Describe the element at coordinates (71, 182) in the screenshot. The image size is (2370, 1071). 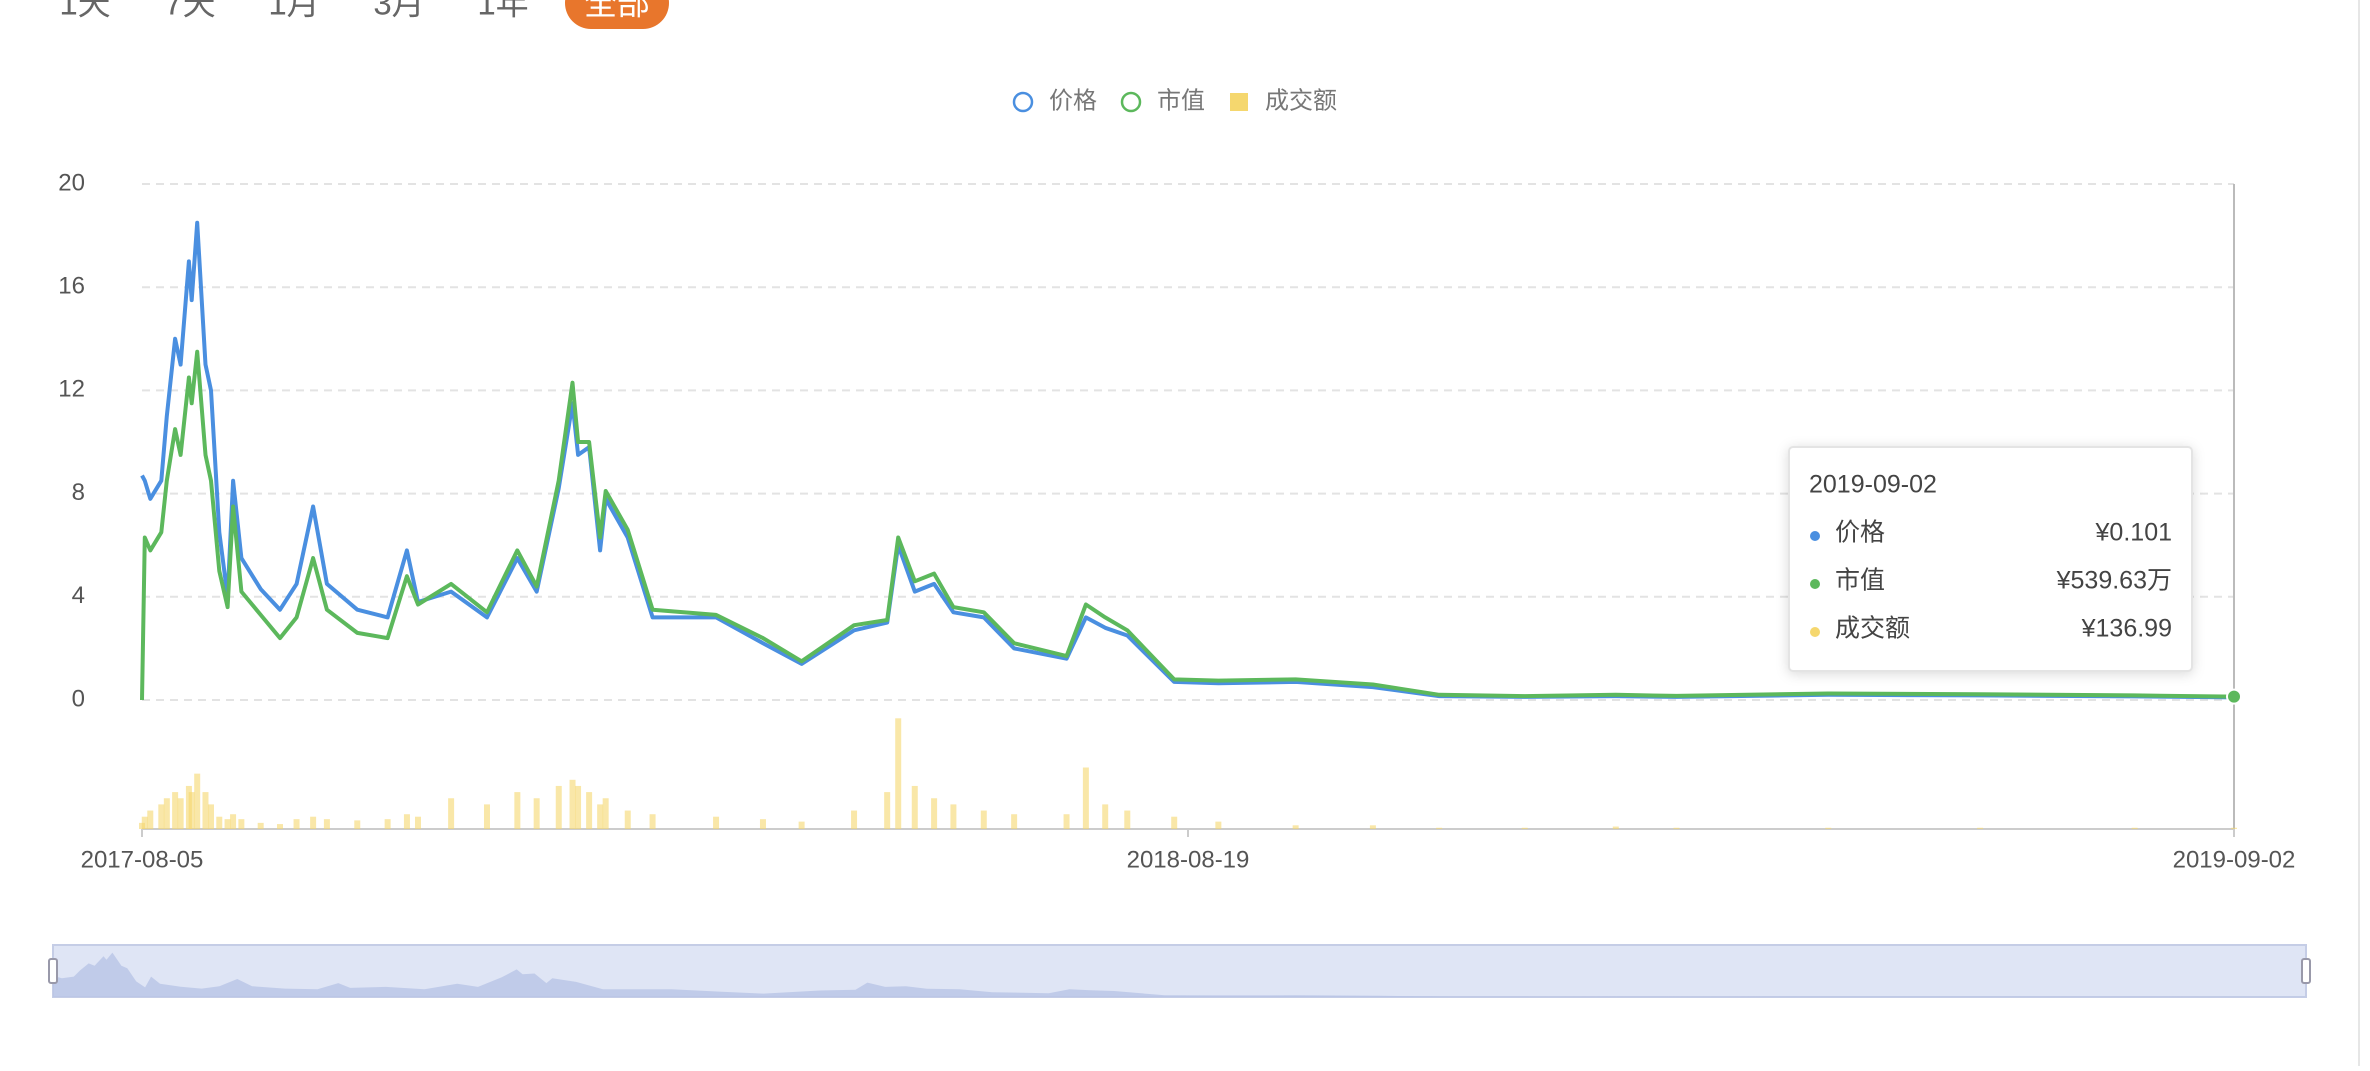
I see `y-tick-label: 20` at that location.